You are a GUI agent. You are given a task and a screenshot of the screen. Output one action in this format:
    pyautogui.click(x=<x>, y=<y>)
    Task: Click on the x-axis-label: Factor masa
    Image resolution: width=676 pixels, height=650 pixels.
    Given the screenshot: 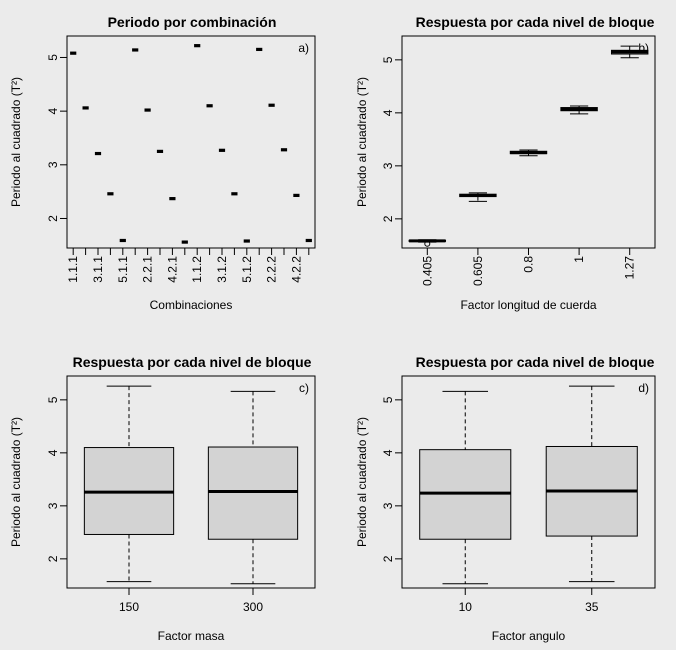 What is the action you would take?
    pyautogui.click(x=191, y=636)
    